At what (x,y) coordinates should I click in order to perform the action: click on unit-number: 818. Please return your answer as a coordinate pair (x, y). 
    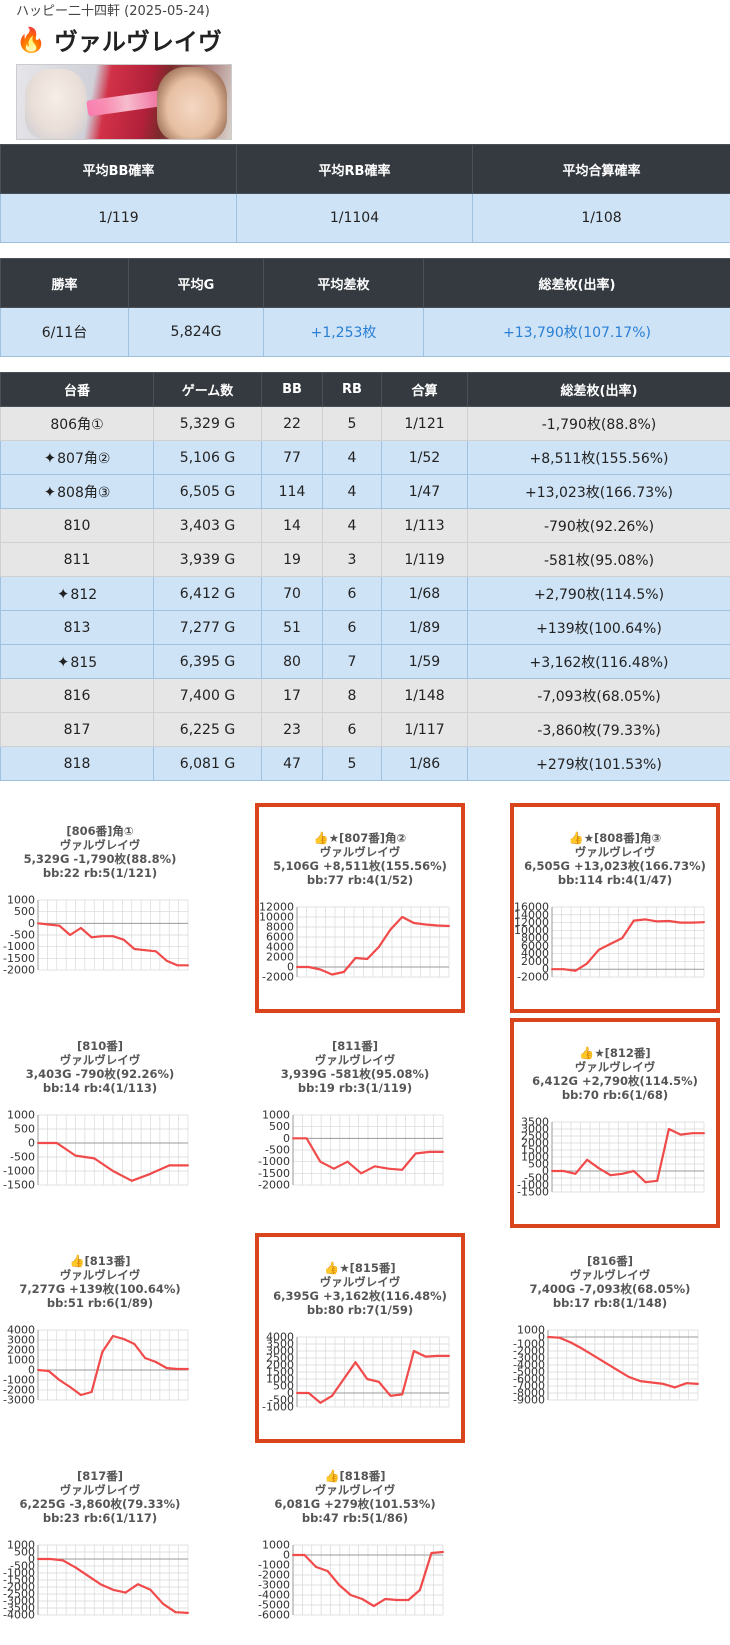
    Looking at the image, I should click on (77, 764).